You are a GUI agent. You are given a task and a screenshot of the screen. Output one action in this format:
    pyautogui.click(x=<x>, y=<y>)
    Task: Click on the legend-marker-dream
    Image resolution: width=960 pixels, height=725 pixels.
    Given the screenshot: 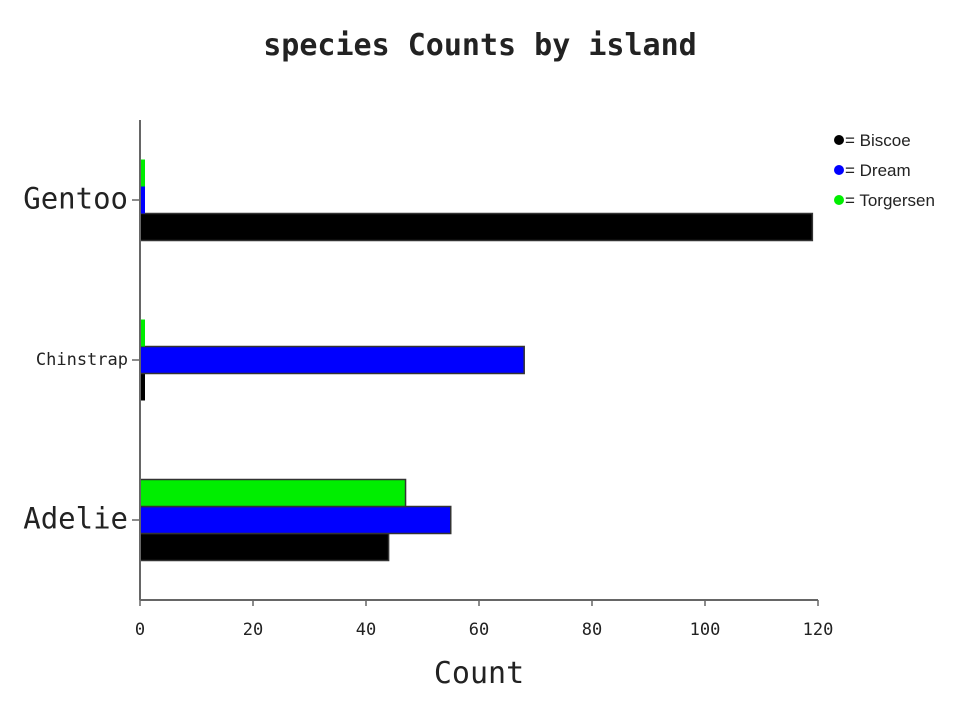 What is the action you would take?
    pyautogui.click(x=839, y=170)
    